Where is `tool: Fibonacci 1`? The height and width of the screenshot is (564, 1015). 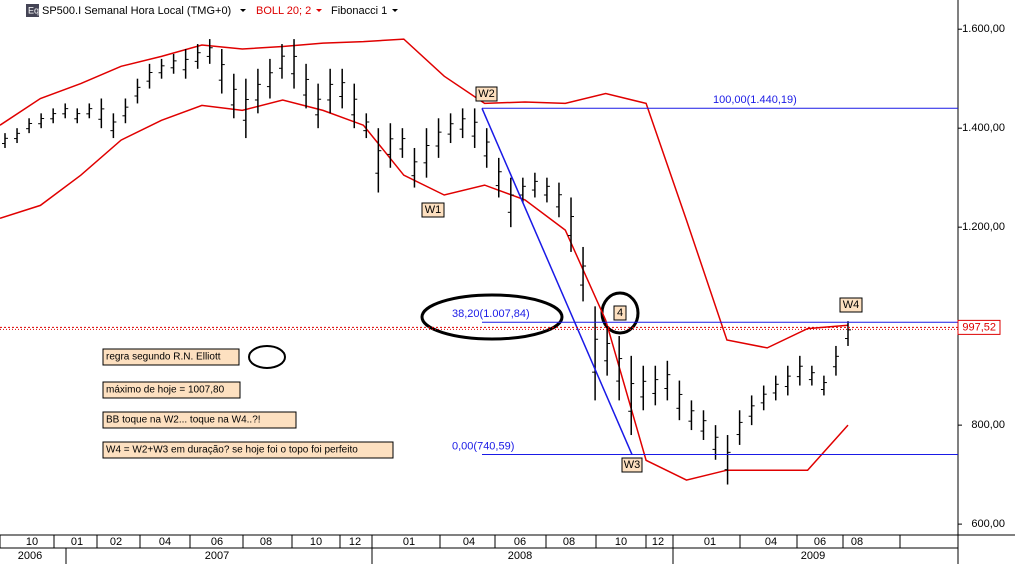 tool: Fibonacci 1 is located at coordinates (359, 11).